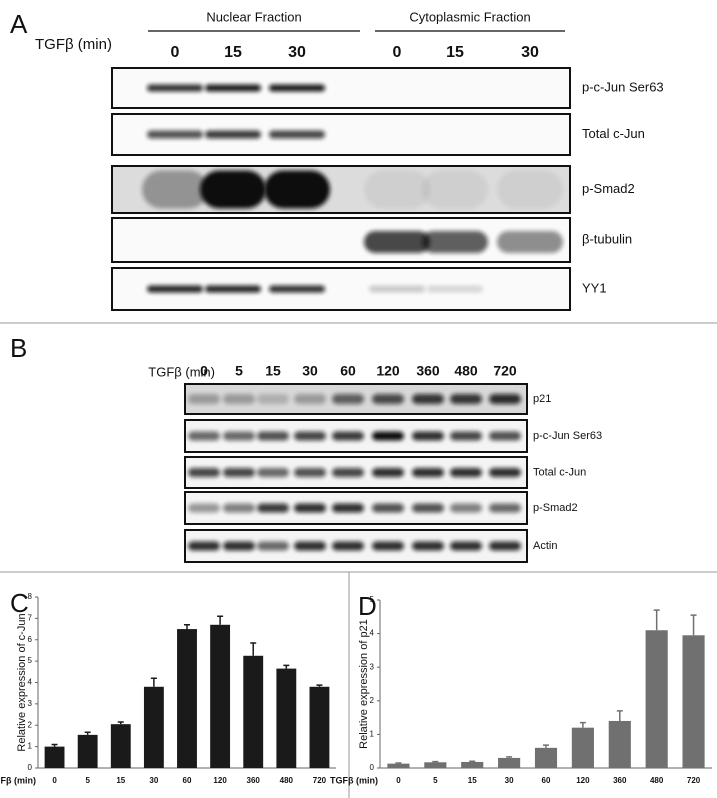 This screenshot has width=717, height=798. What do you see at coordinates (341, 240) in the screenshot?
I see `blot` at bounding box center [341, 240].